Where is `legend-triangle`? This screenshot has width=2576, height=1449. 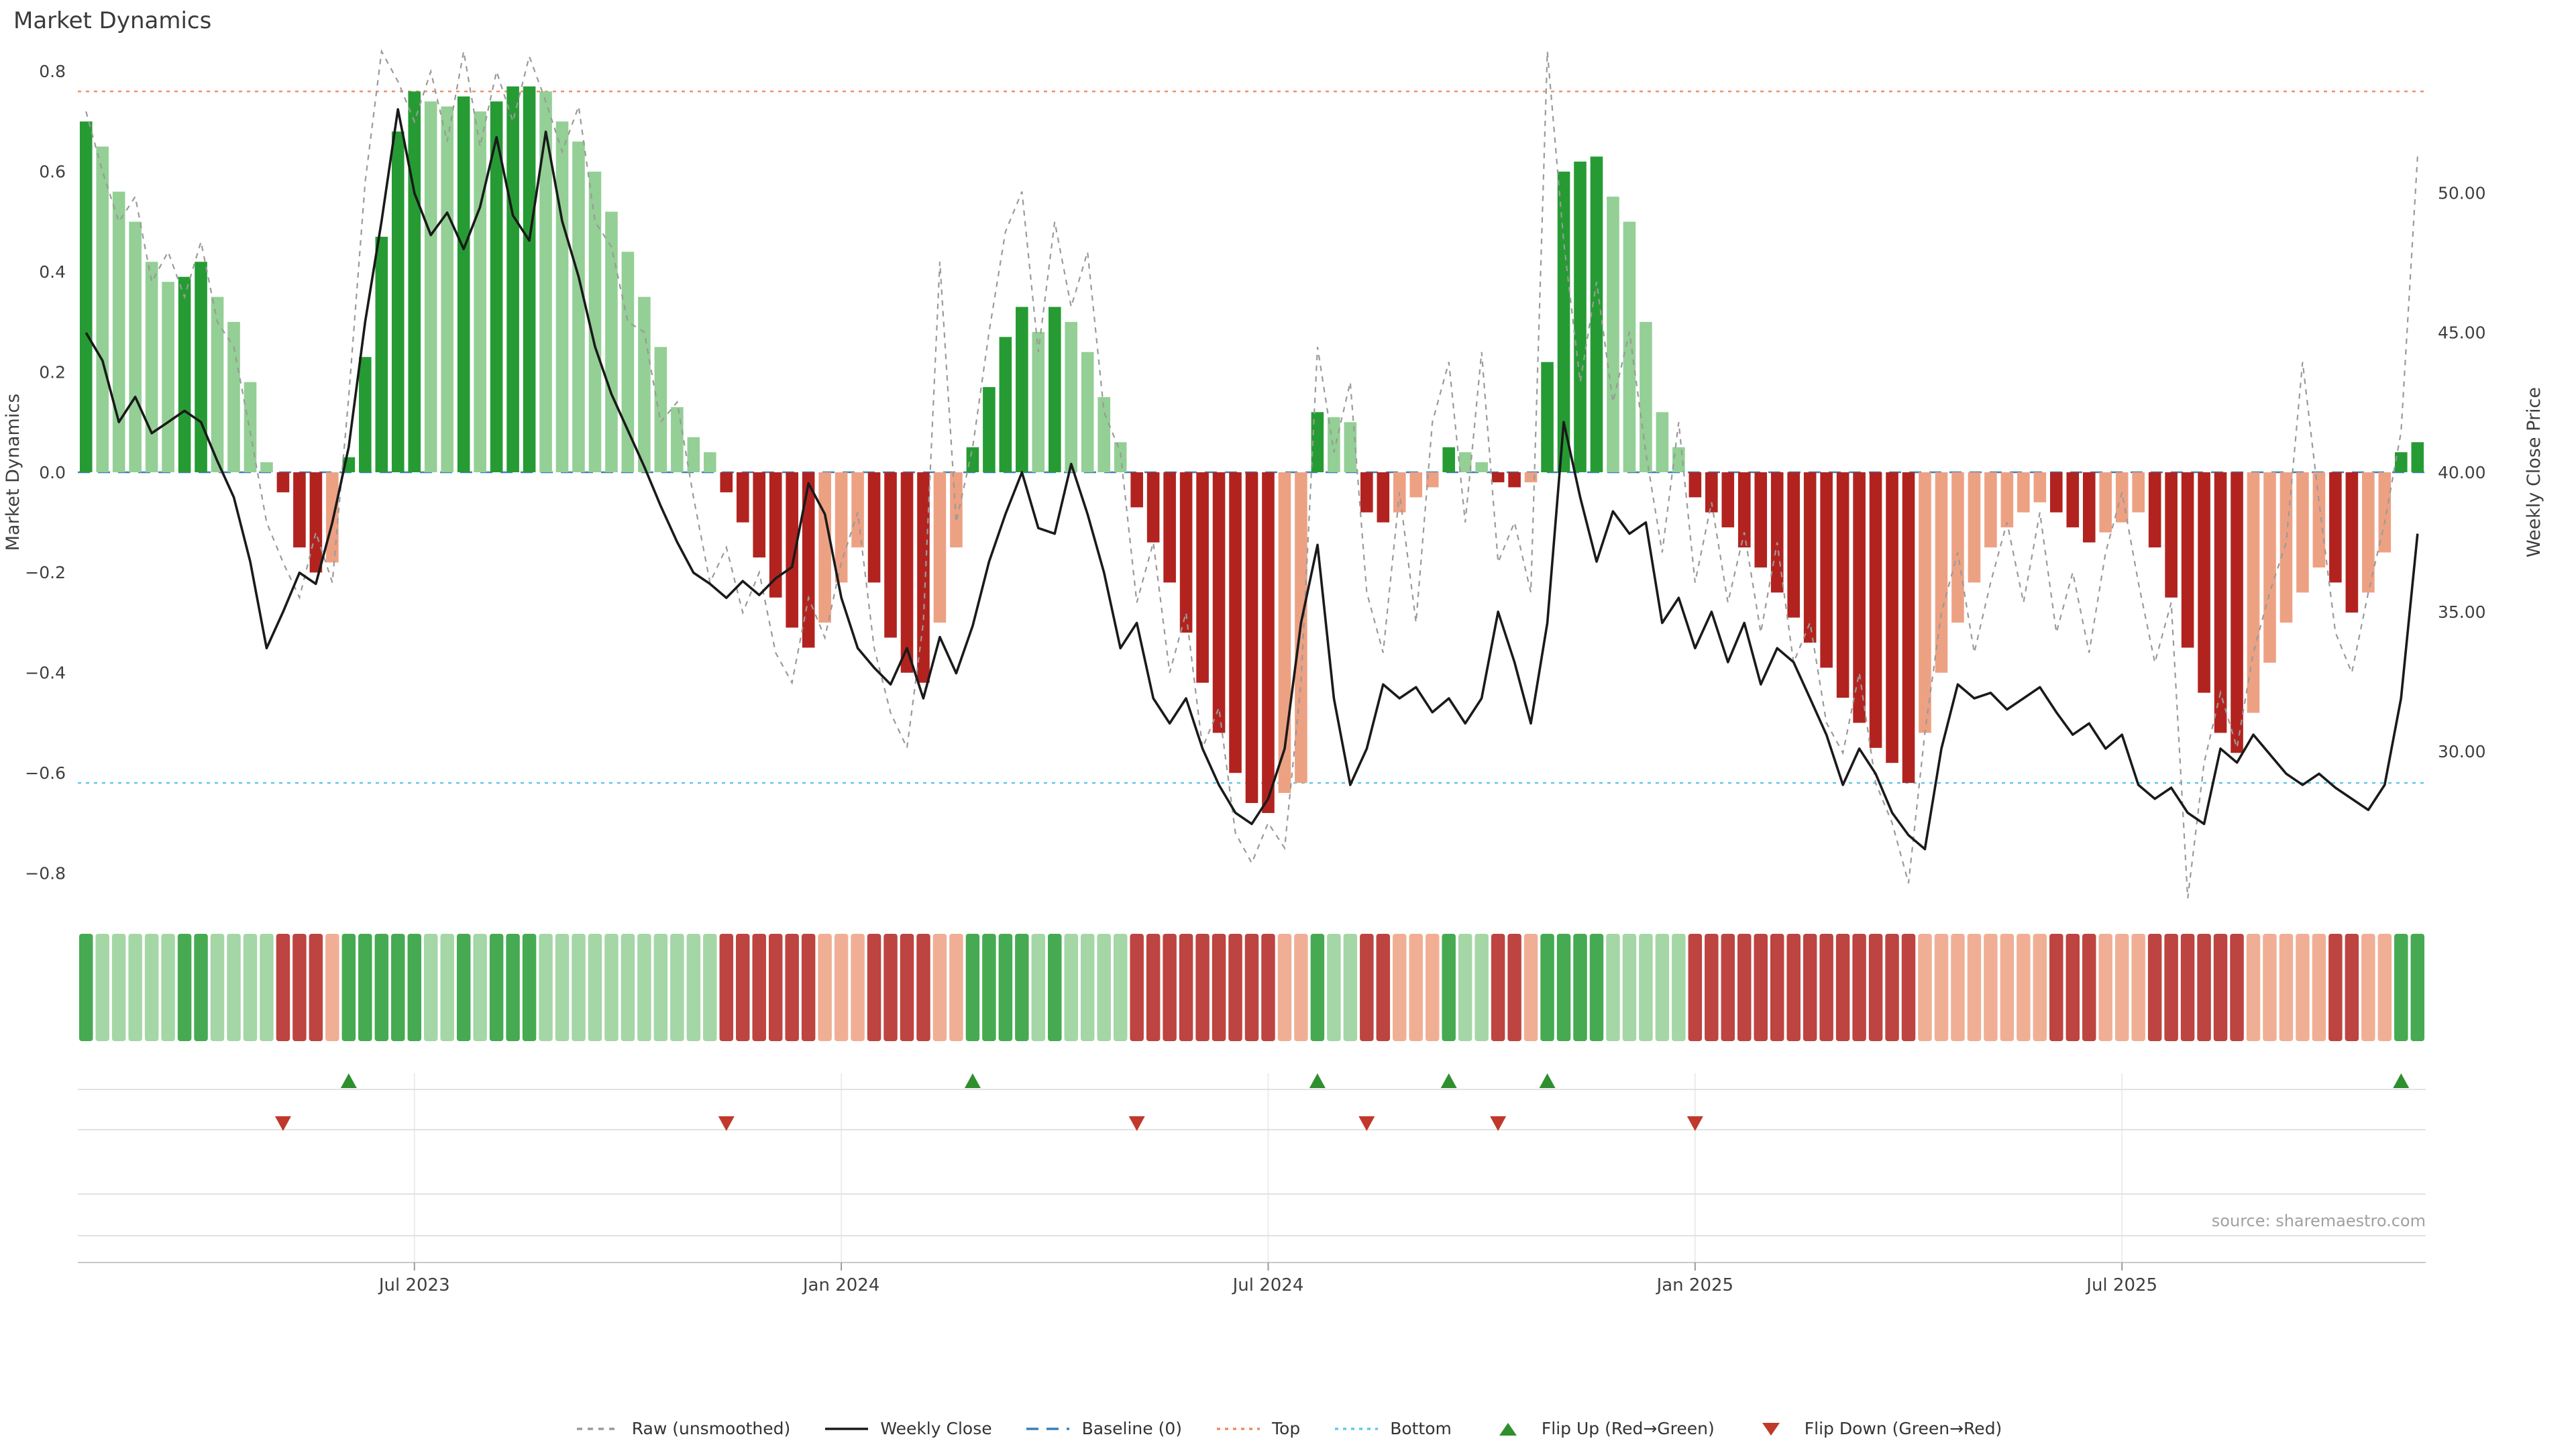 legend-triangle is located at coordinates (1508, 1428).